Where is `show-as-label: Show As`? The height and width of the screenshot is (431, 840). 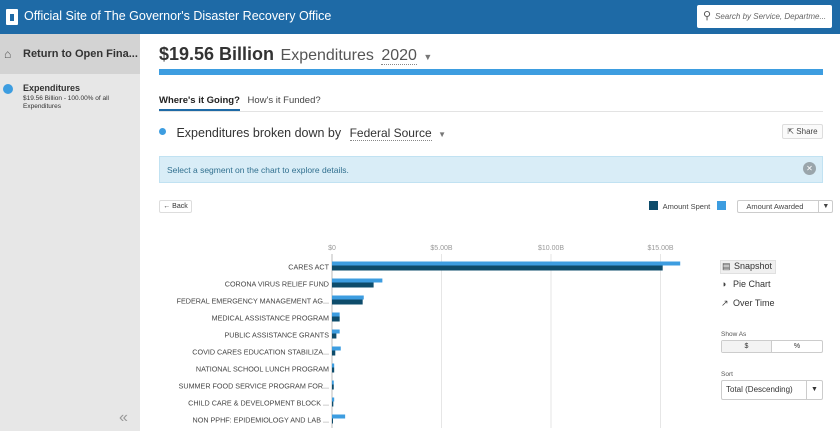
show-as-label: Show As is located at coordinates (734, 334).